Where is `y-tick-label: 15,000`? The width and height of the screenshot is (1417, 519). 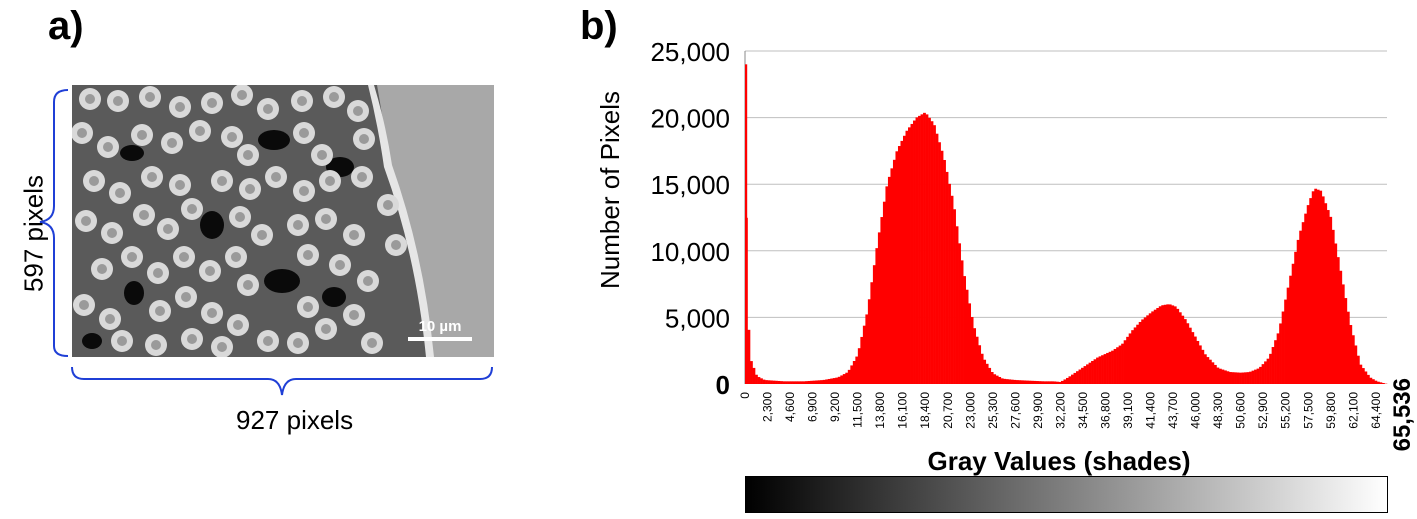
y-tick-label: 15,000 is located at coordinates (690, 185).